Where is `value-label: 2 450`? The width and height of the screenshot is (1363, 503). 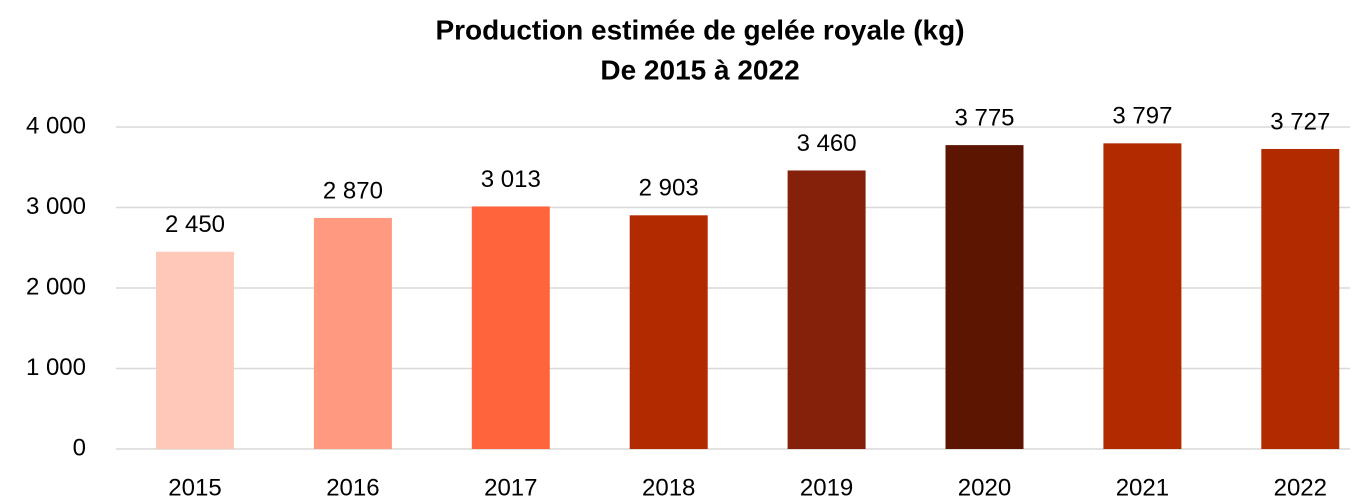
value-label: 2 450 is located at coordinates (195, 224).